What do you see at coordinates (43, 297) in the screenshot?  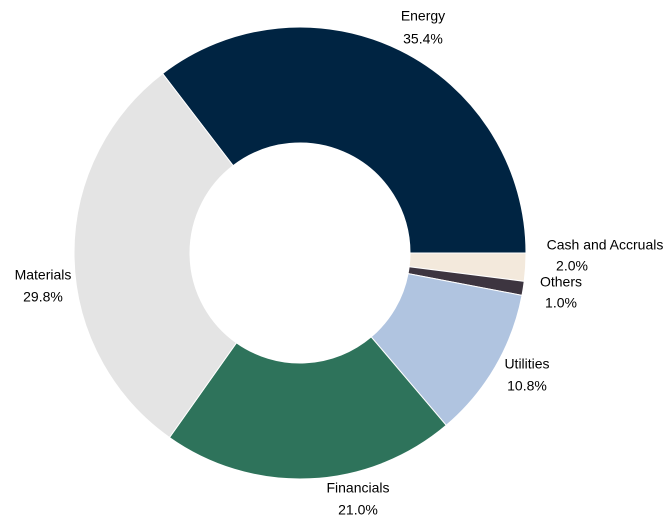 I see `slice-value-label: 29.8%` at bounding box center [43, 297].